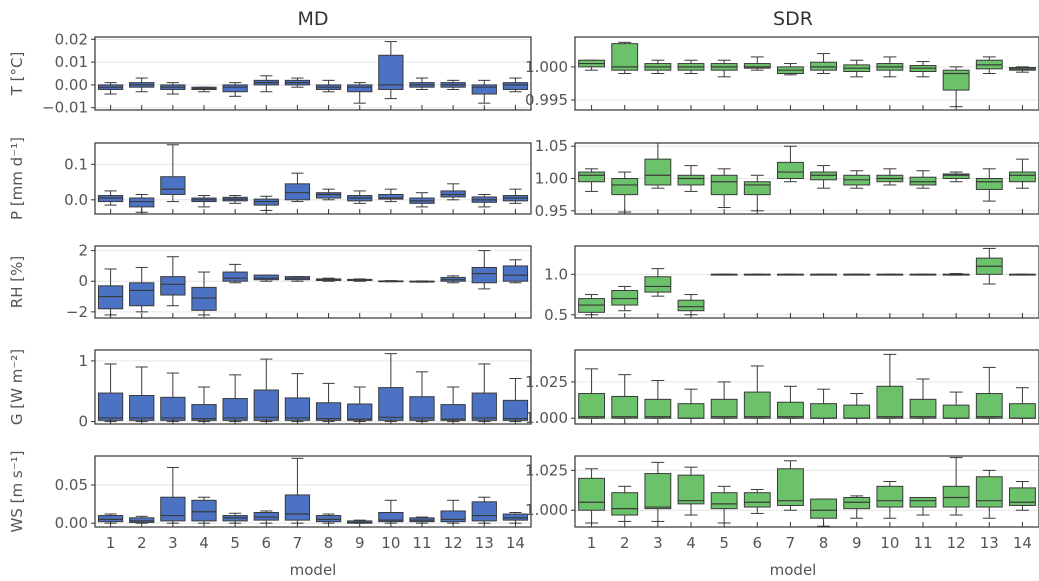 The height and width of the screenshot is (581, 1039). I want to click on y-tick-label: 0.1, so click(76, 164).